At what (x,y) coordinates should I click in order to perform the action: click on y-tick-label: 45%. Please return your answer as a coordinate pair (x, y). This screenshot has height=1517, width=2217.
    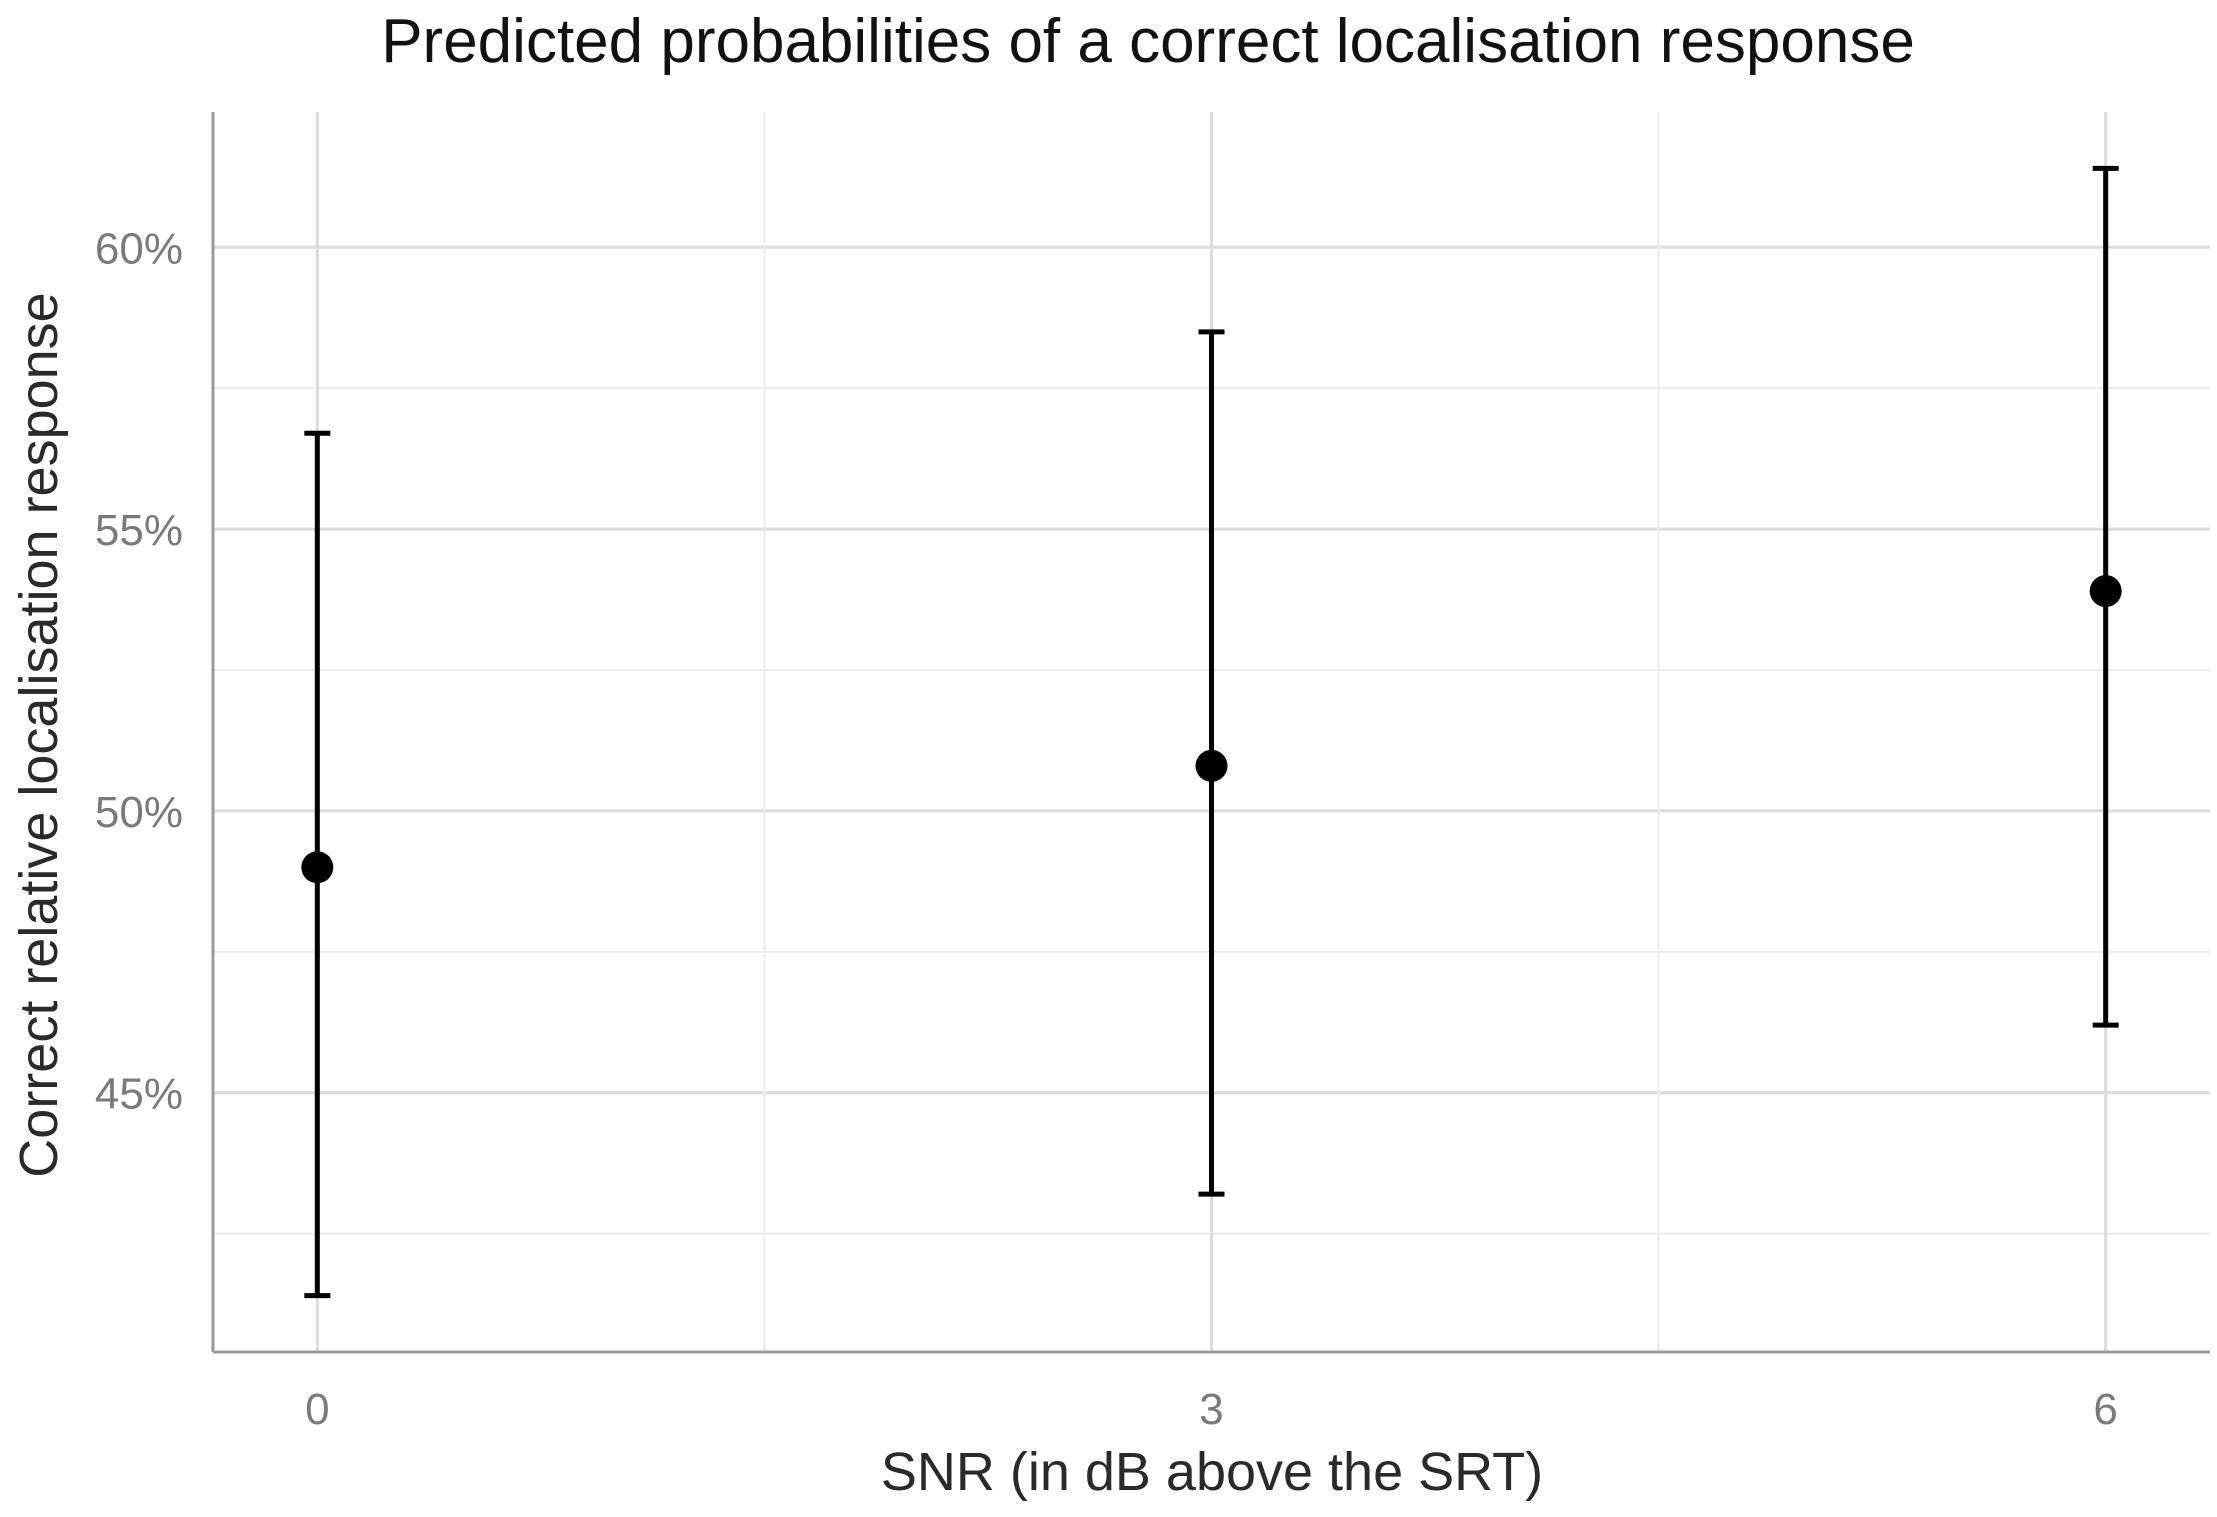
    Looking at the image, I should click on (139, 1094).